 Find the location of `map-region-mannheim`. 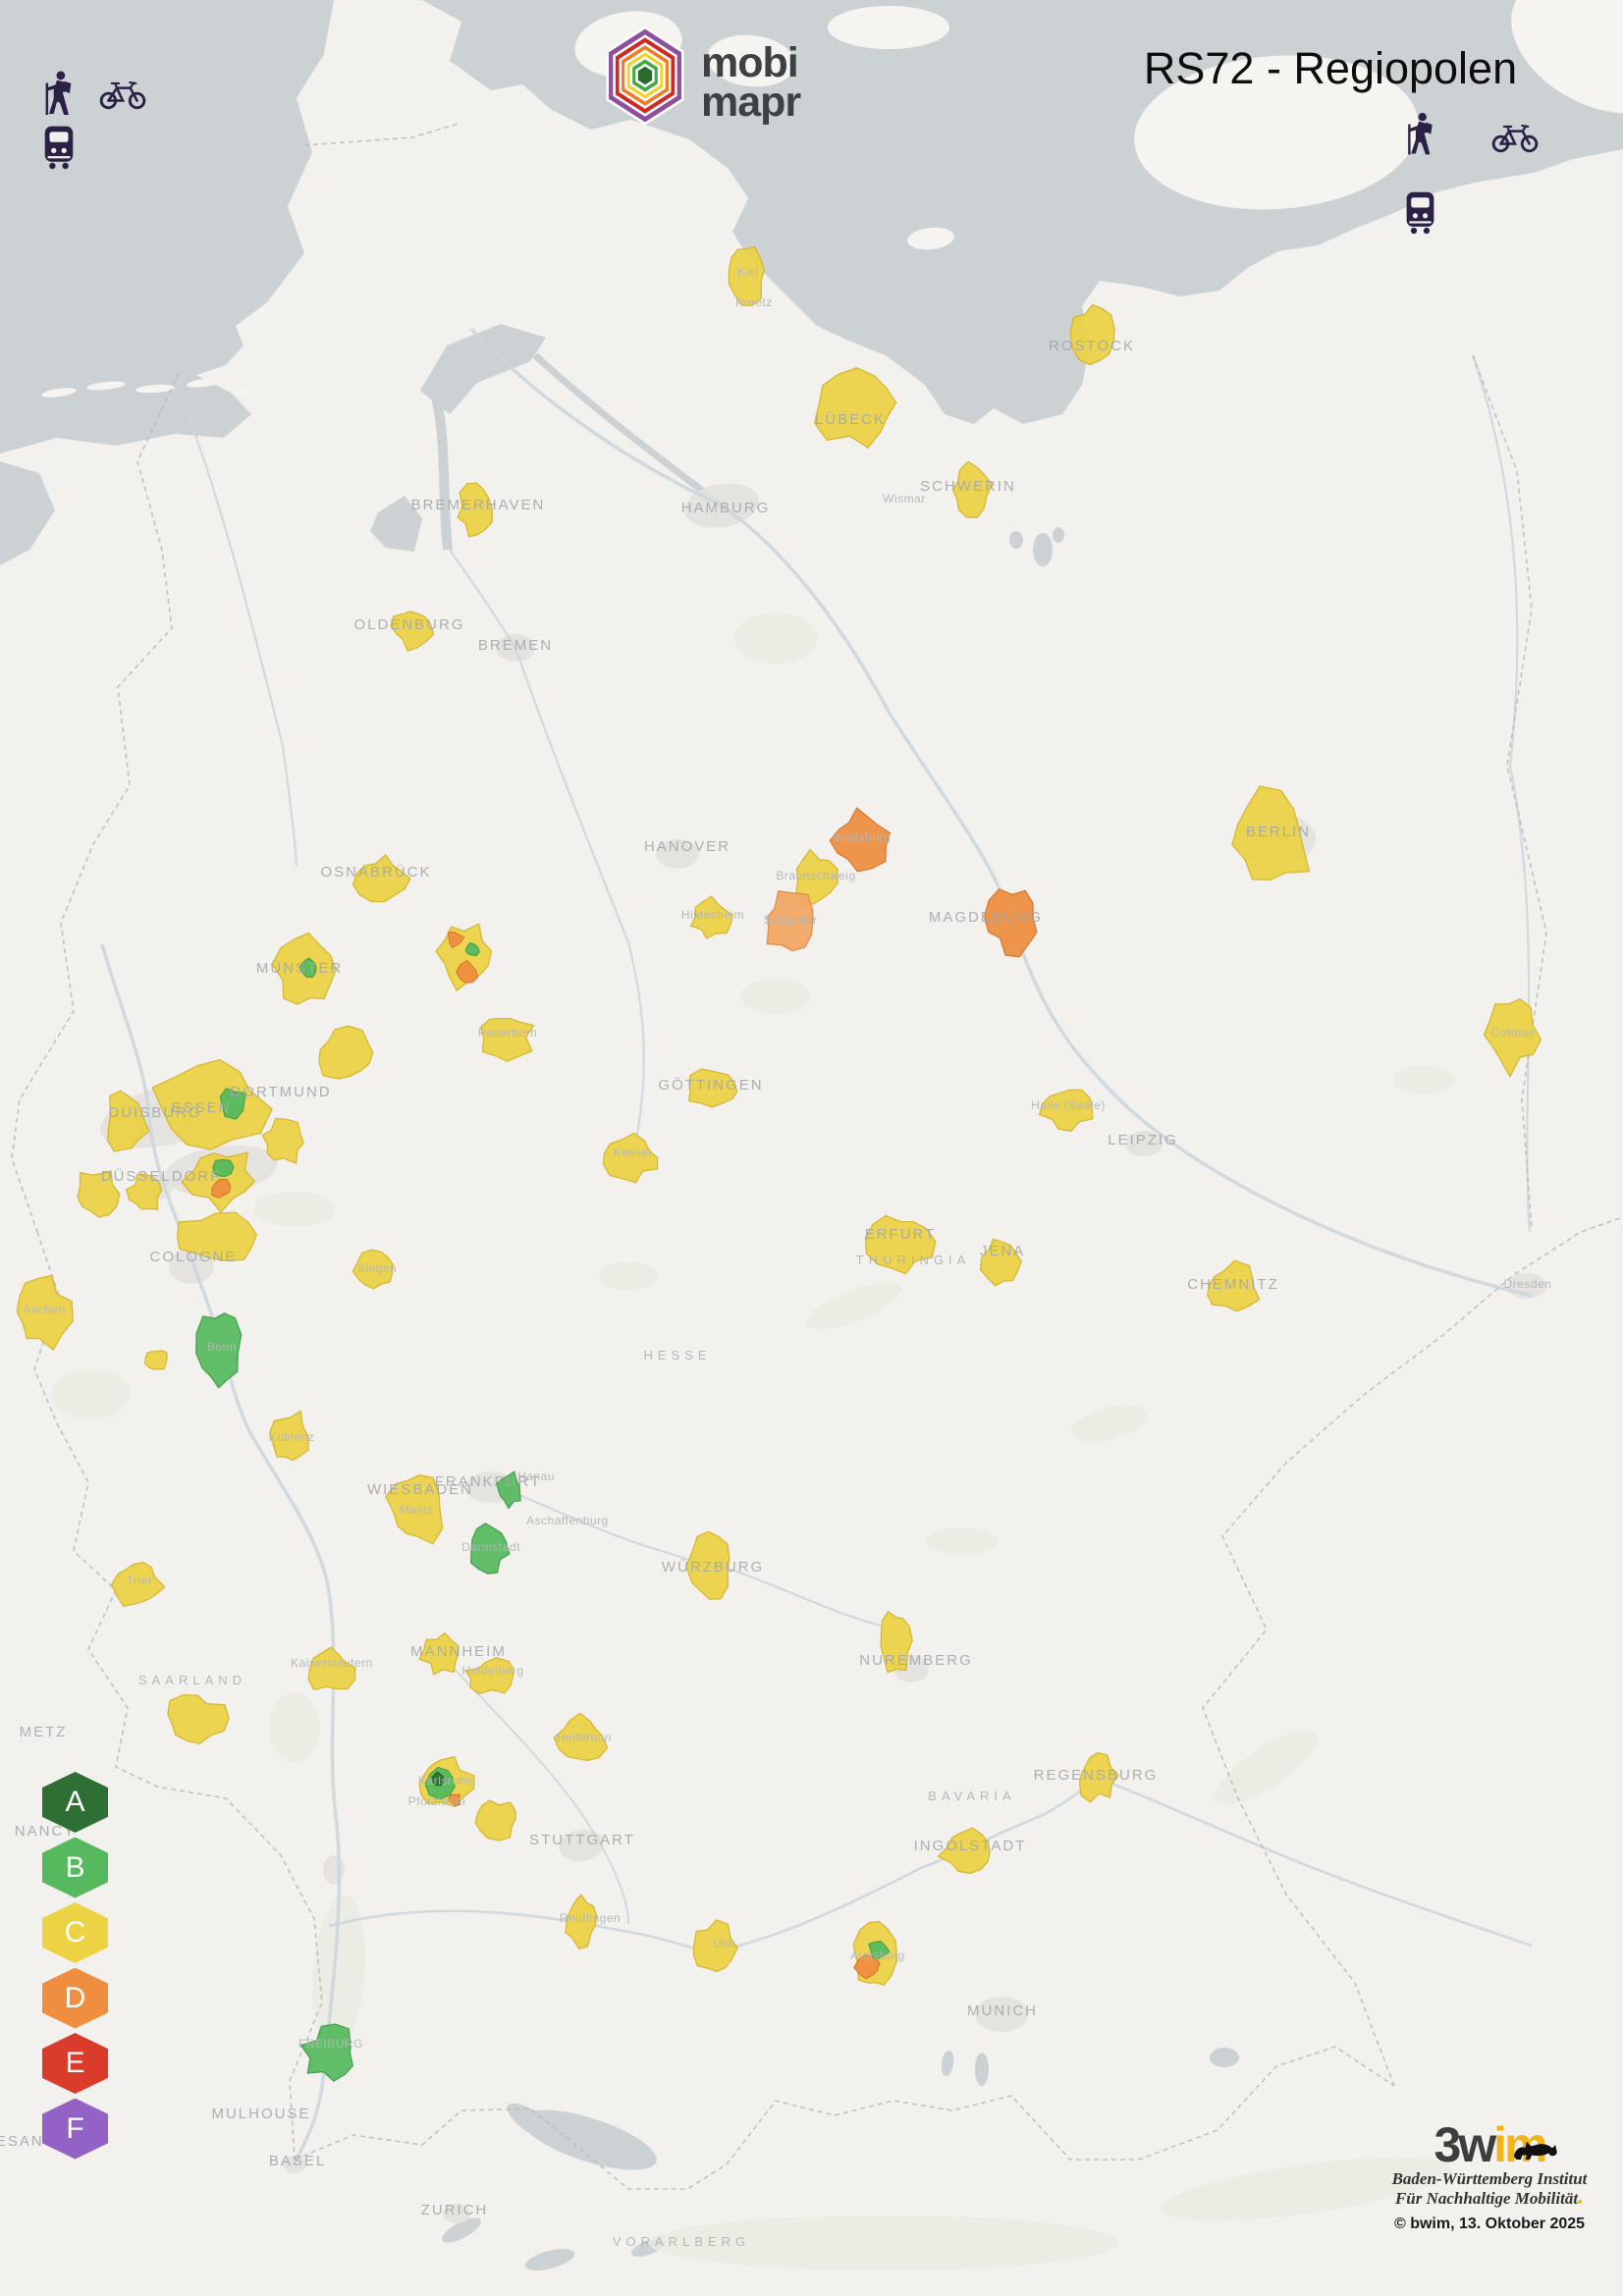

map-region-mannheim is located at coordinates (439, 1653).